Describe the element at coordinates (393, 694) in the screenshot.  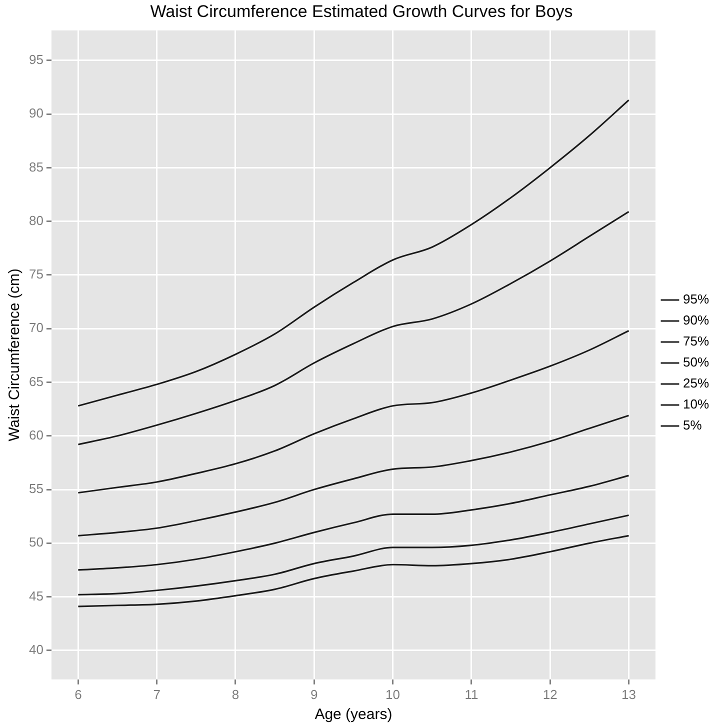
I see `x-tick-label: 10` at that location.